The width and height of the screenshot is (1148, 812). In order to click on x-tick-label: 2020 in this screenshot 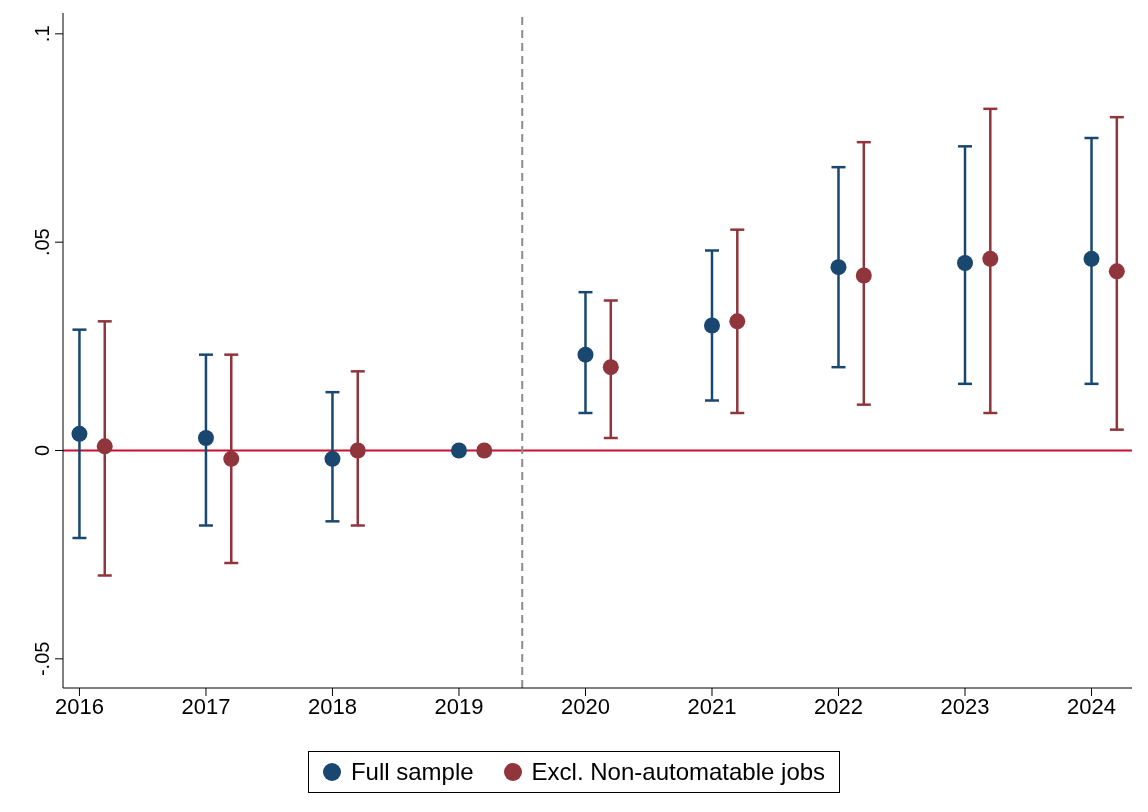, I will do `click(585, 706)`.